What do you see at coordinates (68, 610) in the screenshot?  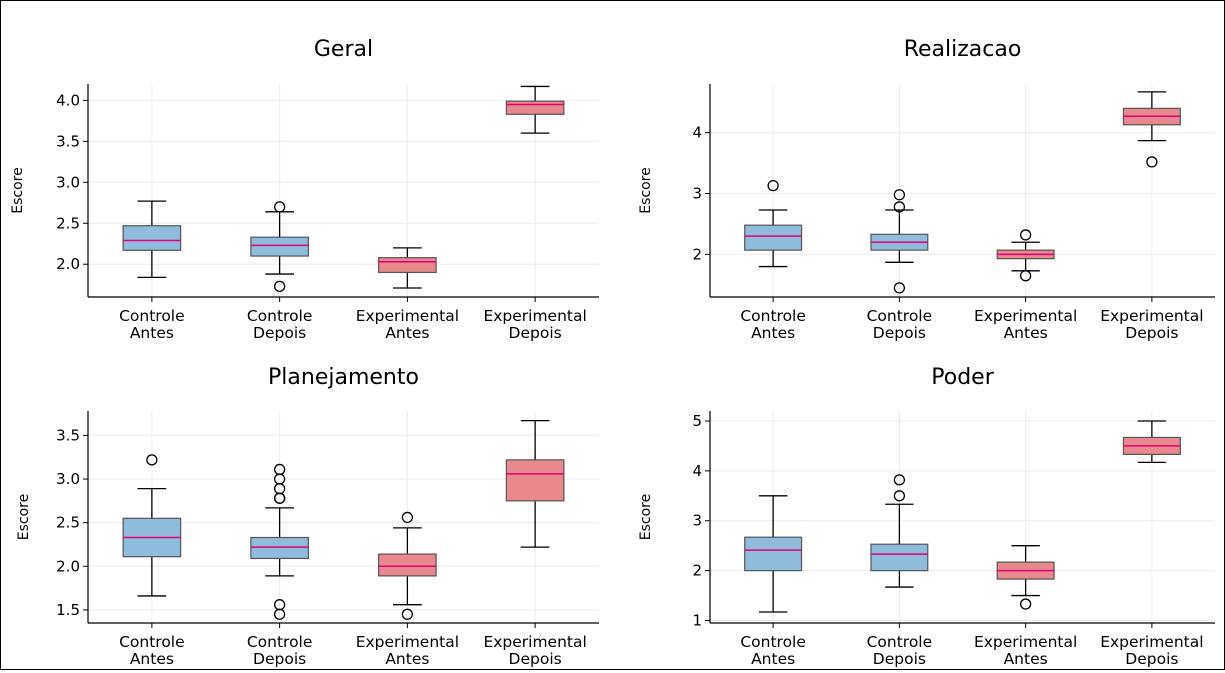 I see `y-tick-label: 1.5` at bounding box center [68, 610].